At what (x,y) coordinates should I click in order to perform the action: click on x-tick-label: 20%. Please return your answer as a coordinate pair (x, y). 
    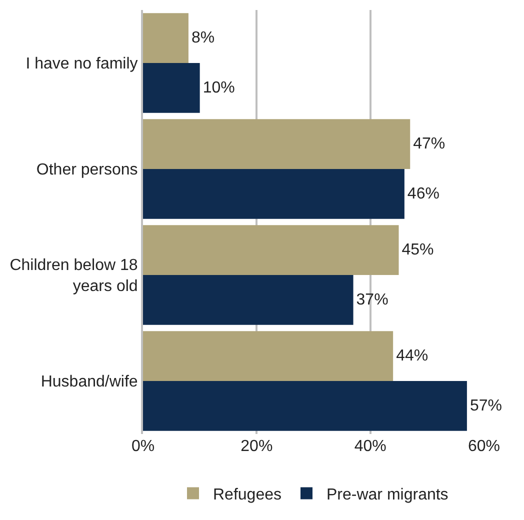
    Looking at the image, I should click on (256, 446).